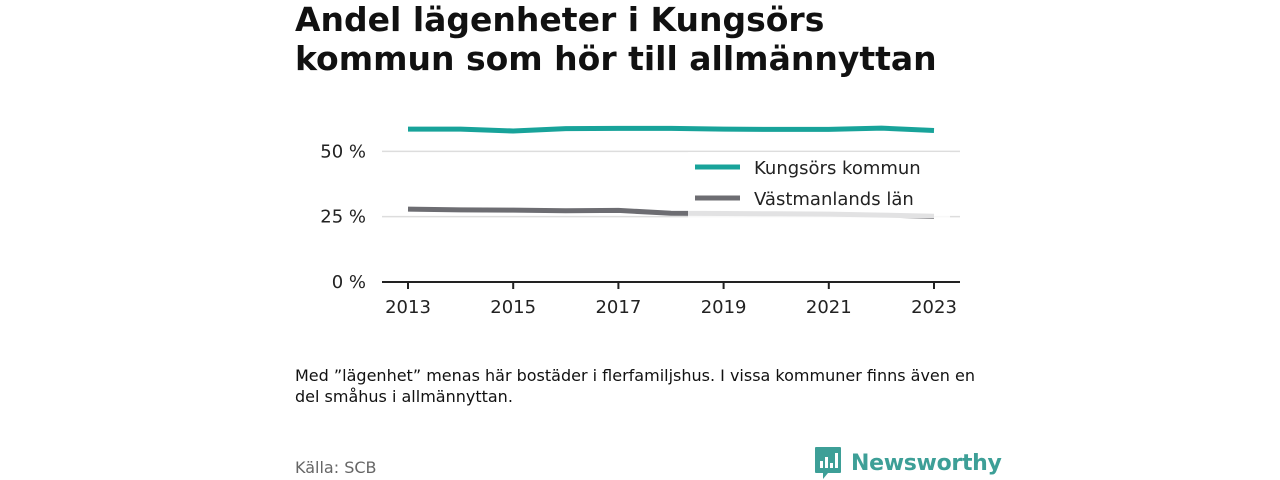  I want to click on x-tick-label-2013: 2013, so click(408, 307).